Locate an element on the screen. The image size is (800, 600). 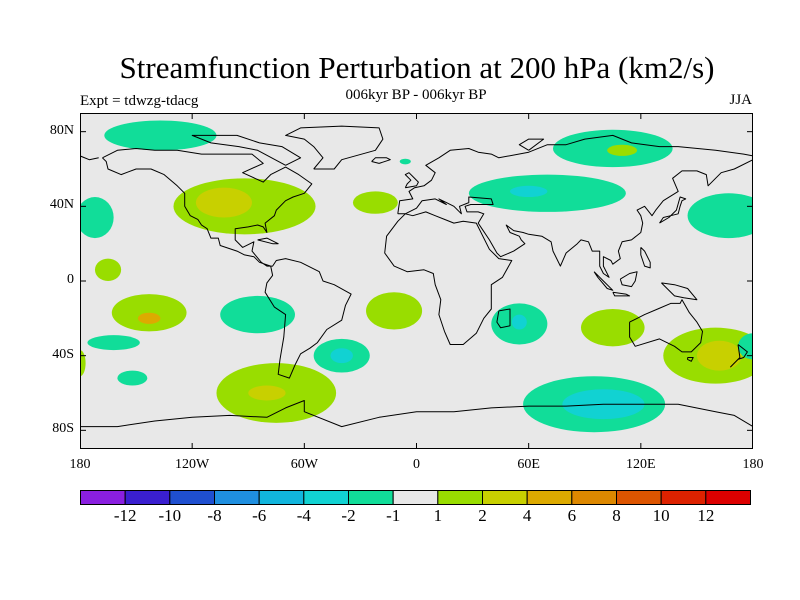
y-tick-label: 80S is located at coordinates (63, 429).